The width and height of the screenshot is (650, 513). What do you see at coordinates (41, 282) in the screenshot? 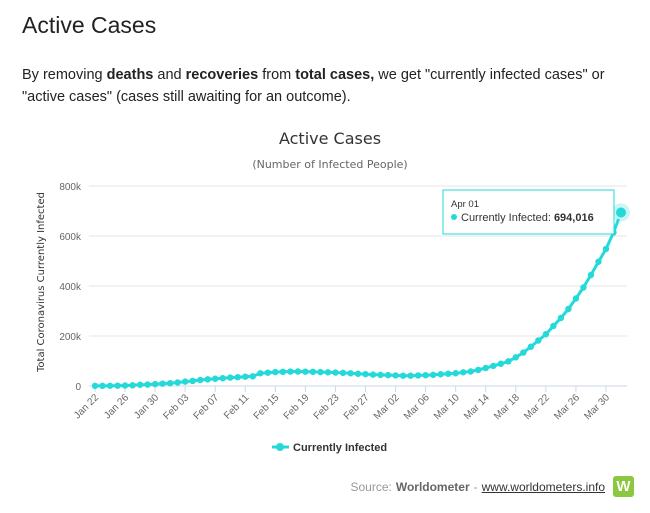
I see `y-axis-title: Total Coronavirus Currently Infected` at bounding box center [41, 282].